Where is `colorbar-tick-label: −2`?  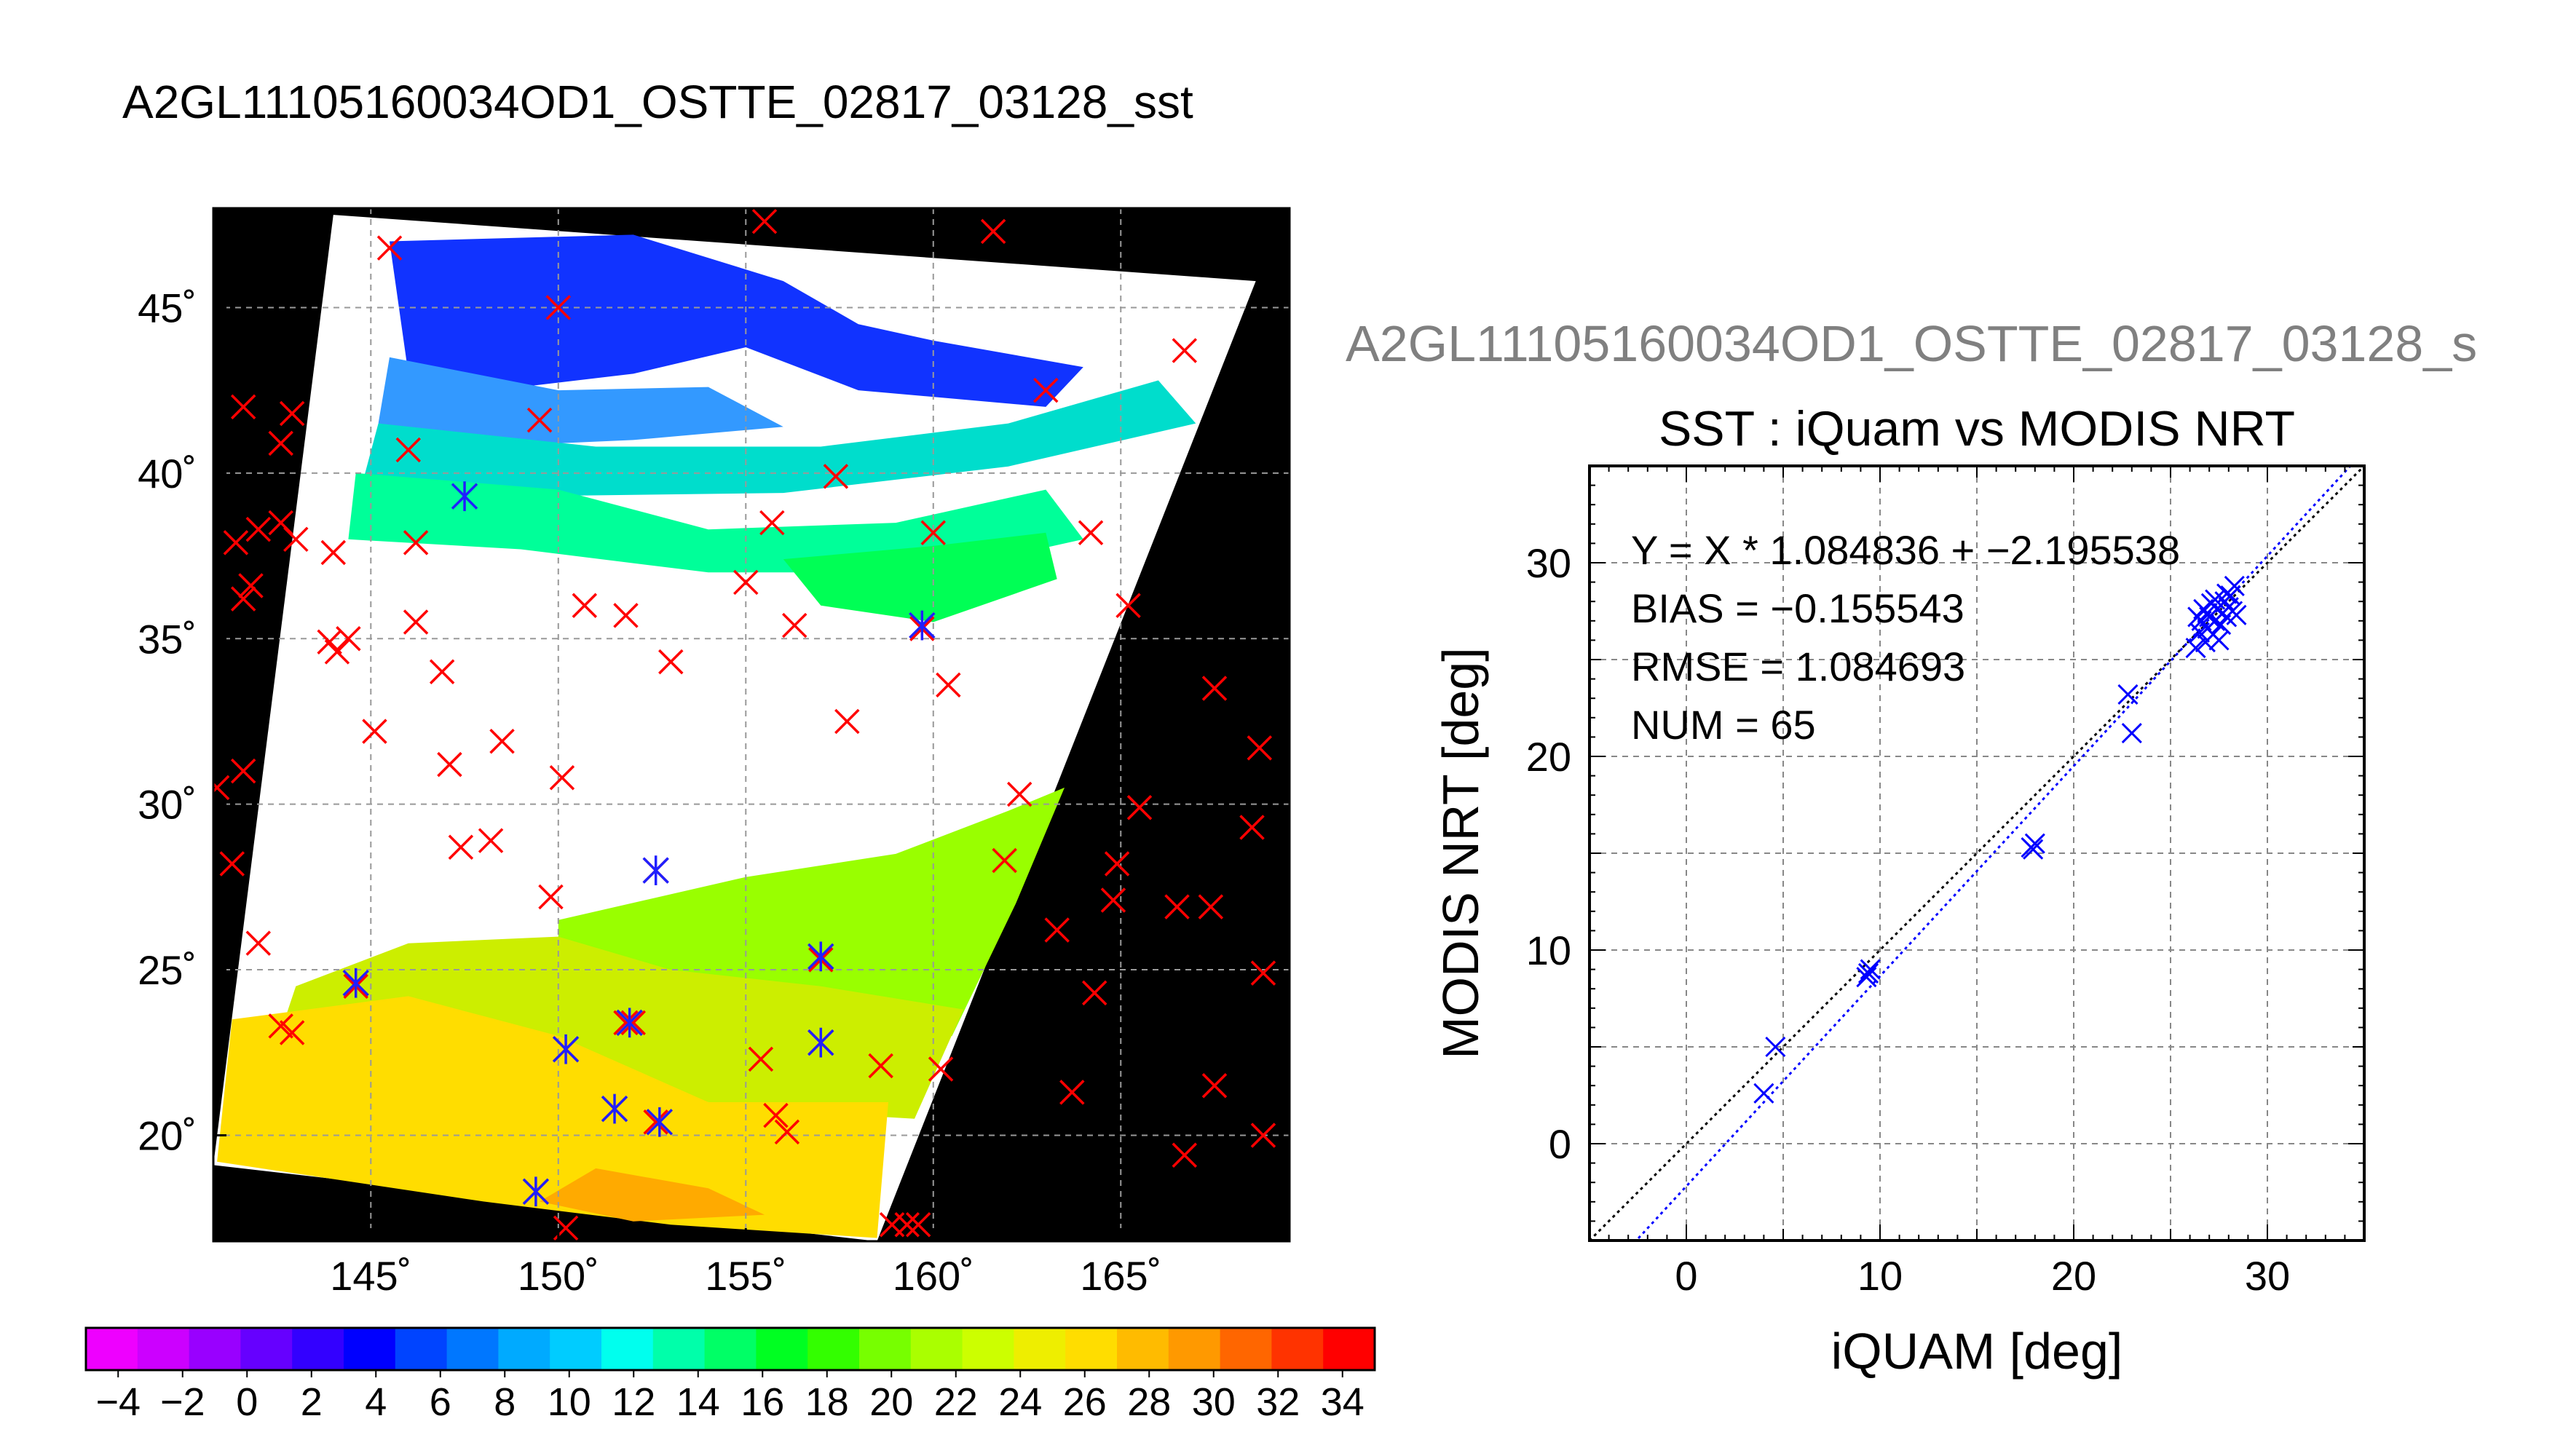
colorbar-tick-label: −2 is located at coordinates (182, 1402).